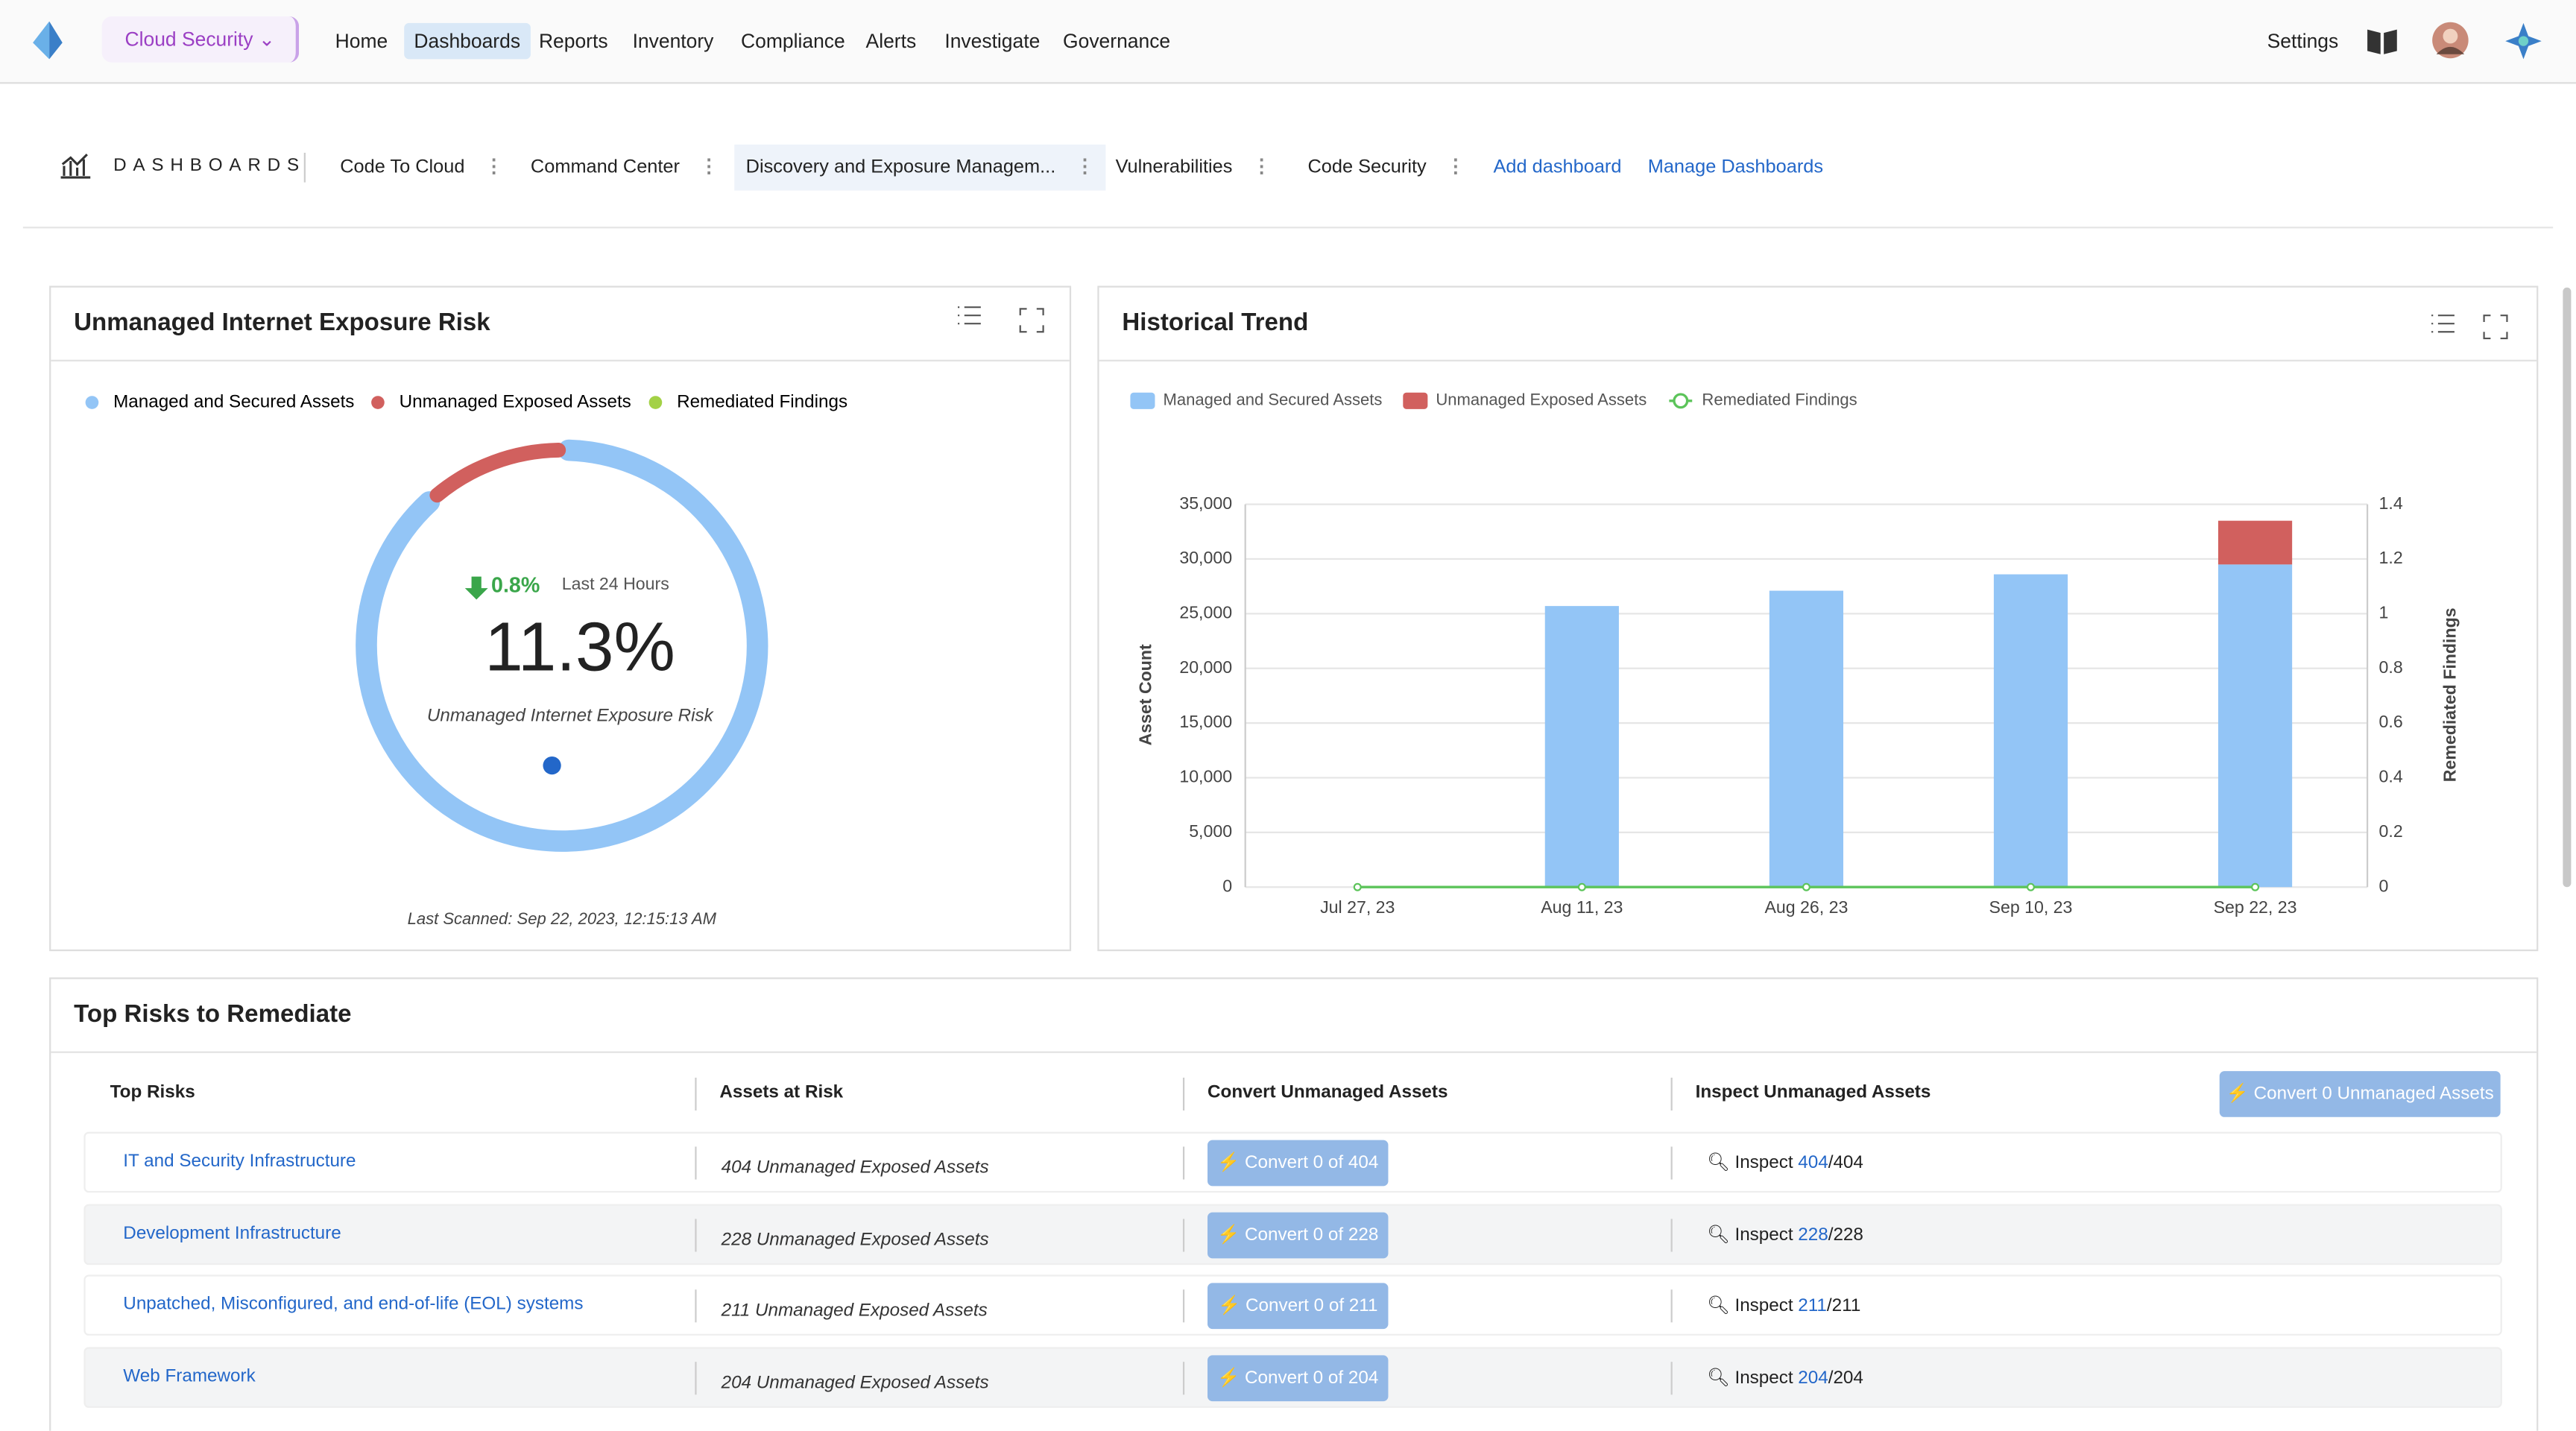 The image size is (2576, 1431). Describe the element at coordinates (2567, 588) in the screenshot. I see `scrollbar` at that location.